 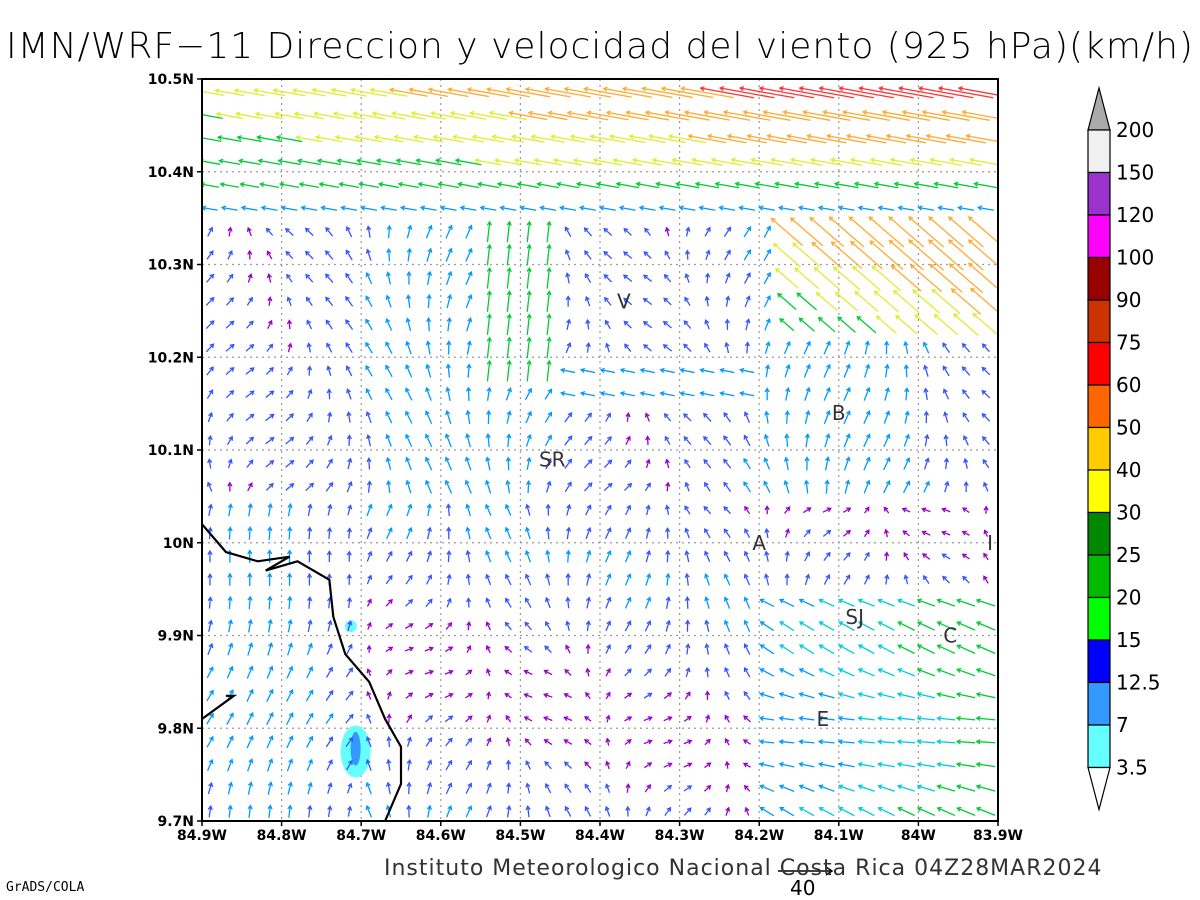 What do you see at coordinates (302, 672) in the screenshot?
I see `coastline` at bounding box center [302, 672].